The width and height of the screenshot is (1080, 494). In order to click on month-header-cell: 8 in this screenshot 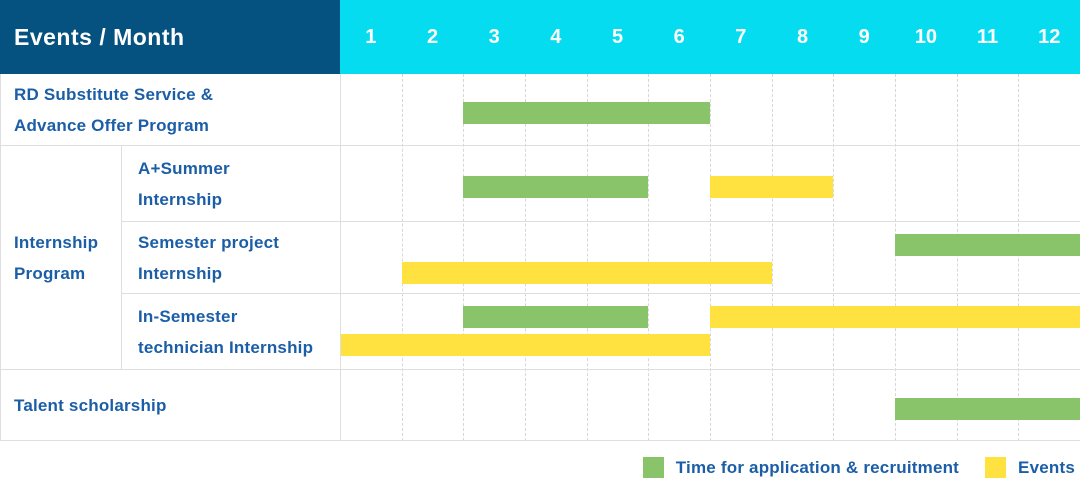, I will do `click(802, 36)`.